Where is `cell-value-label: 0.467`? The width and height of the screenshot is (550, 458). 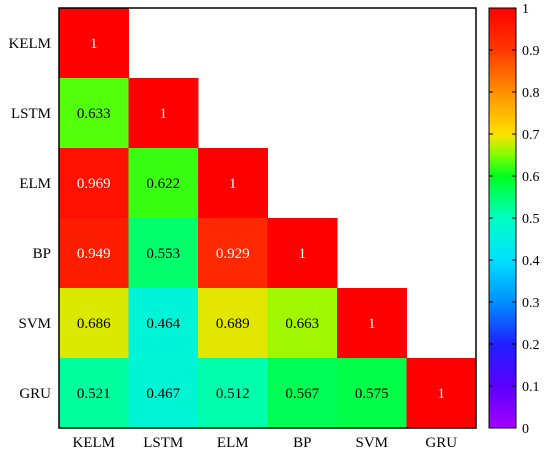 cell-value-label: 0.467 is located at coordinates (163, 394).